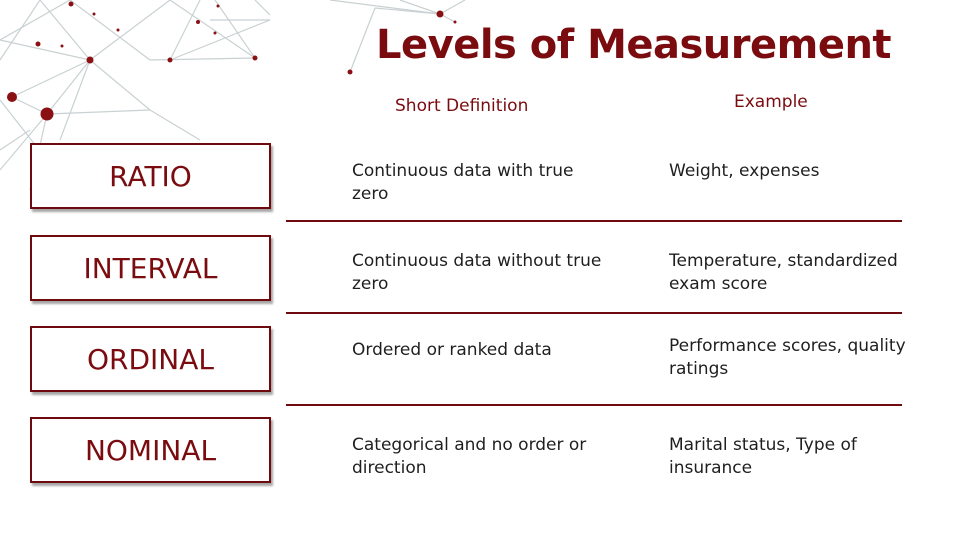 This screenshot has width=960, height=540. Describe the element at coordinates (477, 272) in the screenshot. I see `definition-interval: Continuous data without true zero` at that location.